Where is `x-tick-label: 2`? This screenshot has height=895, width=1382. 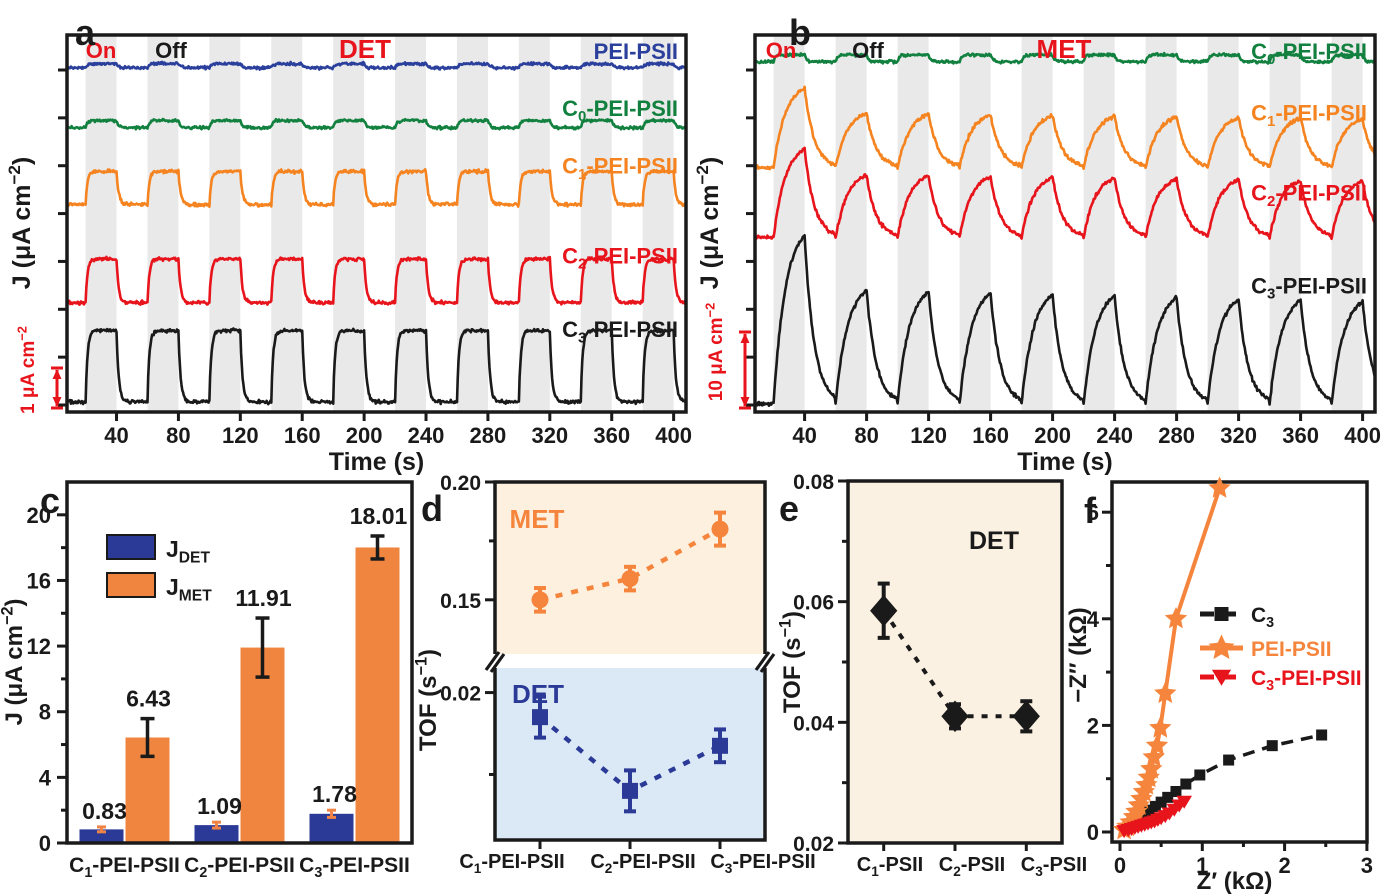
x-tick-label: 2 is located at coordinates (1284, 865).